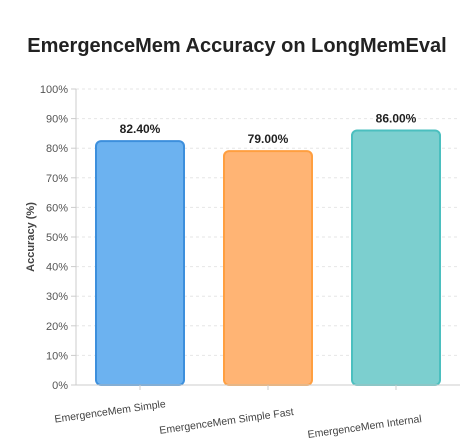 This screenshot has height=448, width=474. What do you see at coordinates (54, 90) in the screenshot?
I see `y-tick-label-10: 100%` at bounding box center [54, 90].